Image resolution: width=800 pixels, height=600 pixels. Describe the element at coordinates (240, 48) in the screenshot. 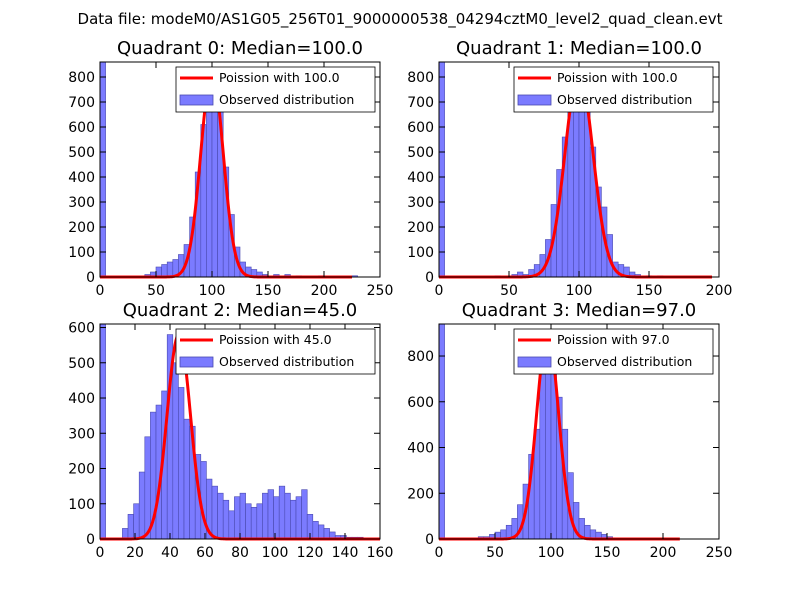

I see `panel-title: Quadrant 0: Median=100.0` at that location.